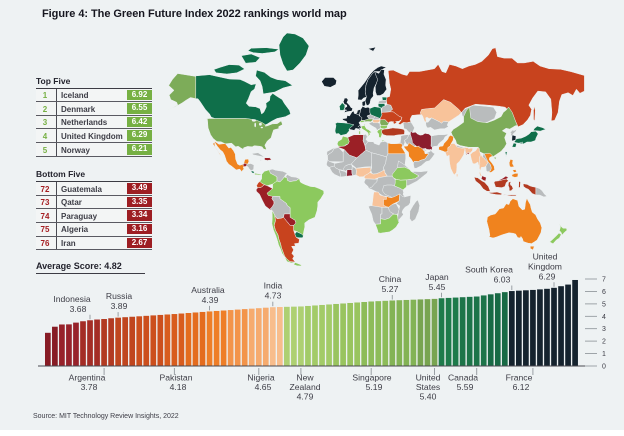 This screenshot has height=436, width=624. I want to click on svg-text: 5.19, so click(374, 387).